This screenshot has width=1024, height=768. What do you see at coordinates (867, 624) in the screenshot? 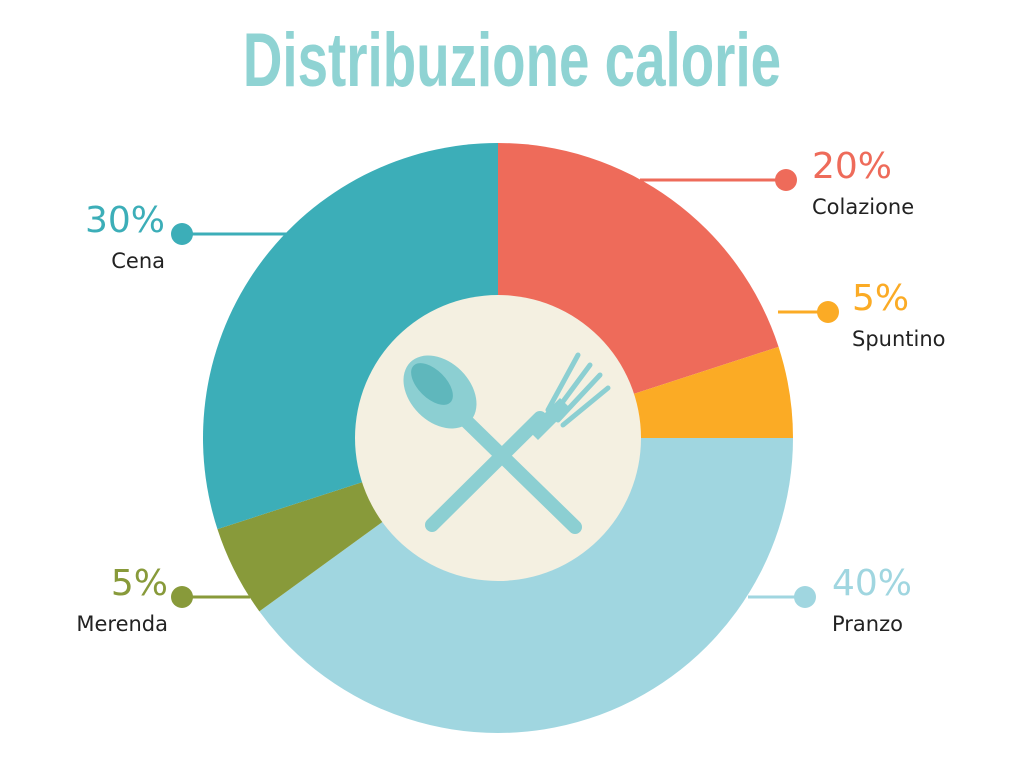
I see `category-label: Pranzo` at bounding box center [867, 624].